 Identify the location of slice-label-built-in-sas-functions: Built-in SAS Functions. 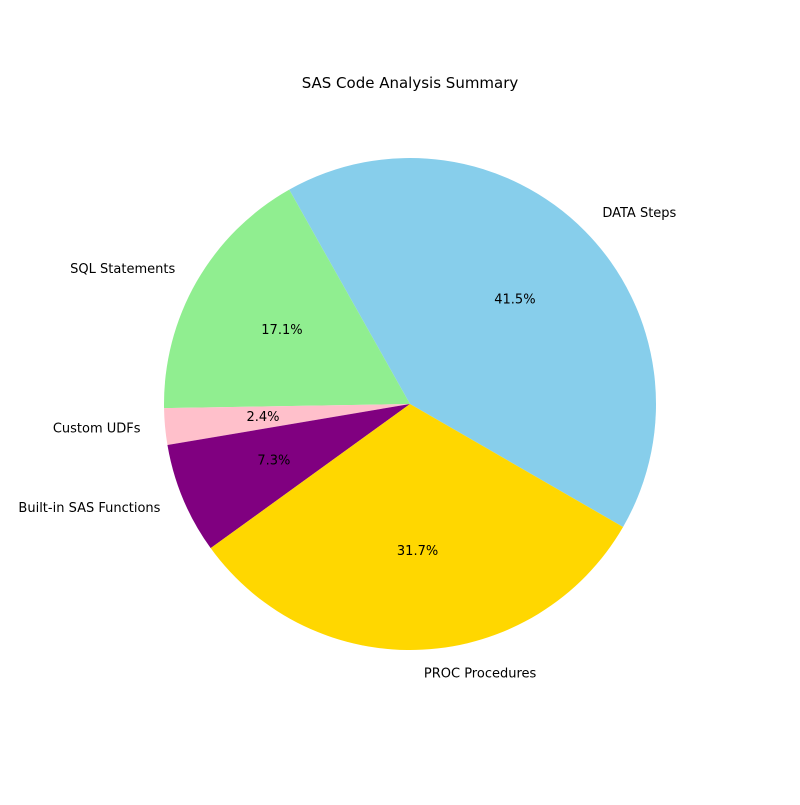
(89, 508).